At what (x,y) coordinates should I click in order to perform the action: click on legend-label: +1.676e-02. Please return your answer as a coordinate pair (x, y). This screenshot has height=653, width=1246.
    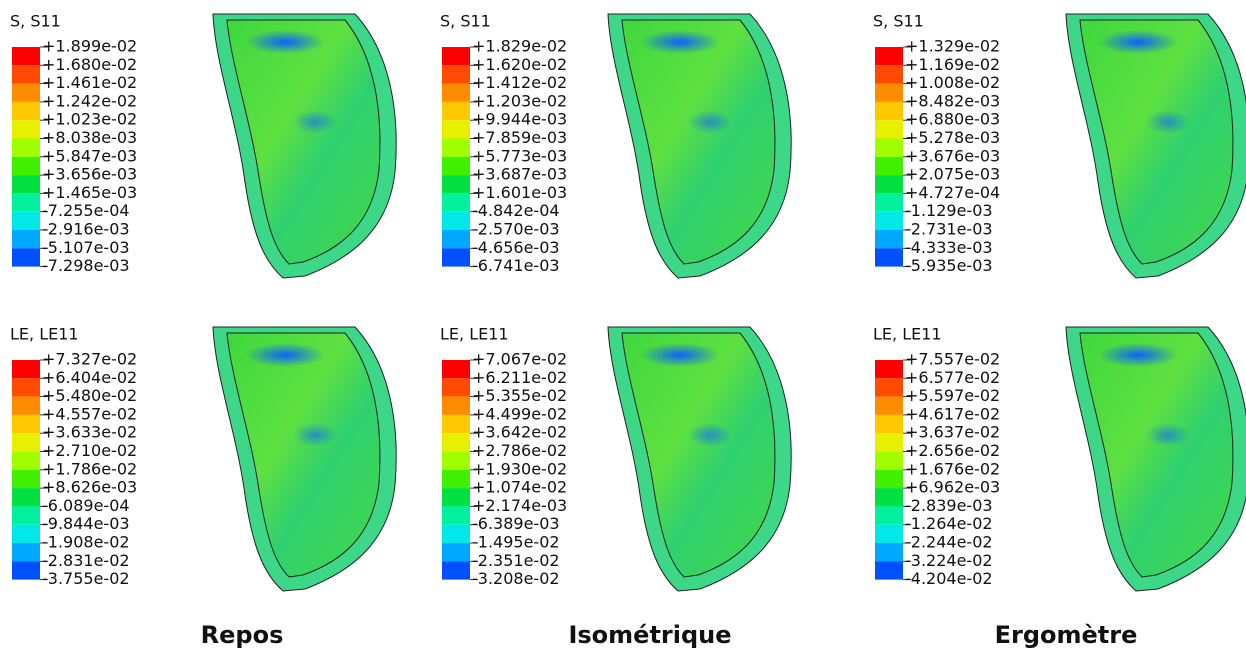
    Looking at the image, I should click on (952, 468).